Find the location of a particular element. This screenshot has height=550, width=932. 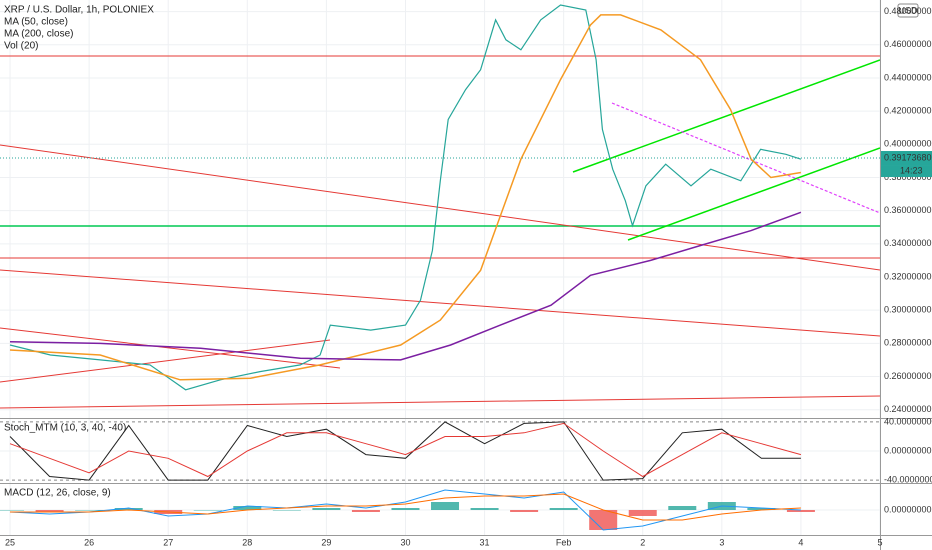

x-tick-label: 26 is located at coordinates (89, 542).